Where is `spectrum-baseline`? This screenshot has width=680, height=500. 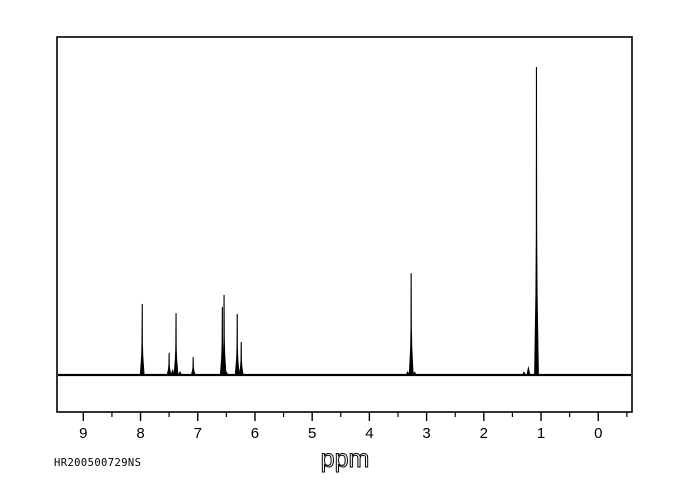
spectrum-baseline is located at coordinates (344, 375).